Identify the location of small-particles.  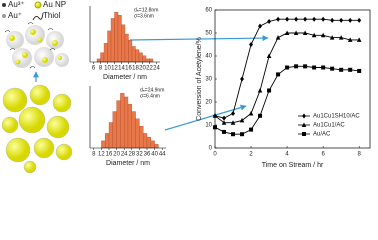
(36, 45).